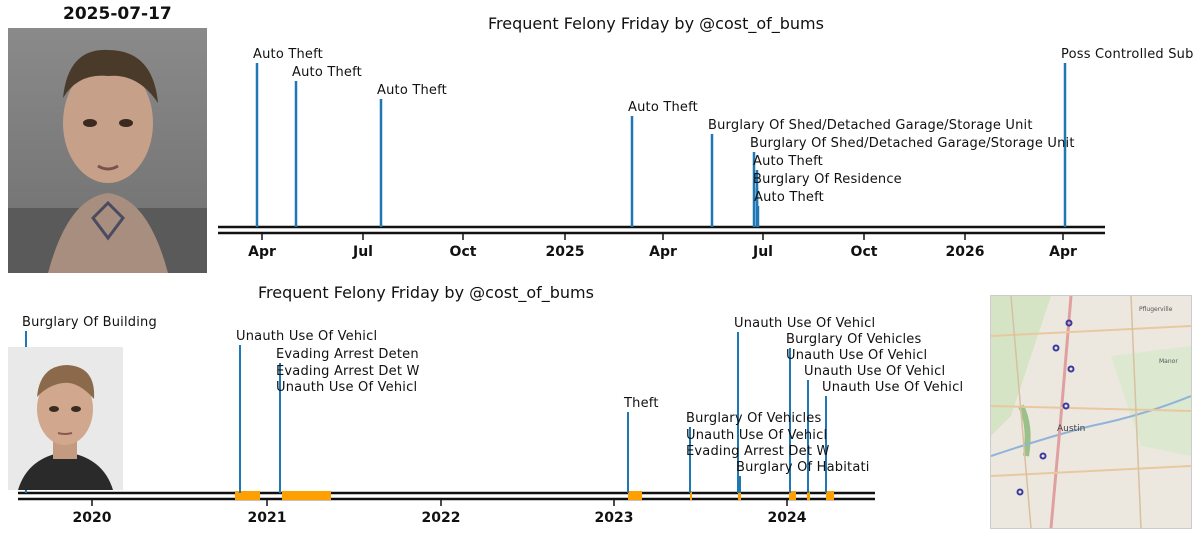  I want to click on map-label-manor: Manor, so click(1168, 361).